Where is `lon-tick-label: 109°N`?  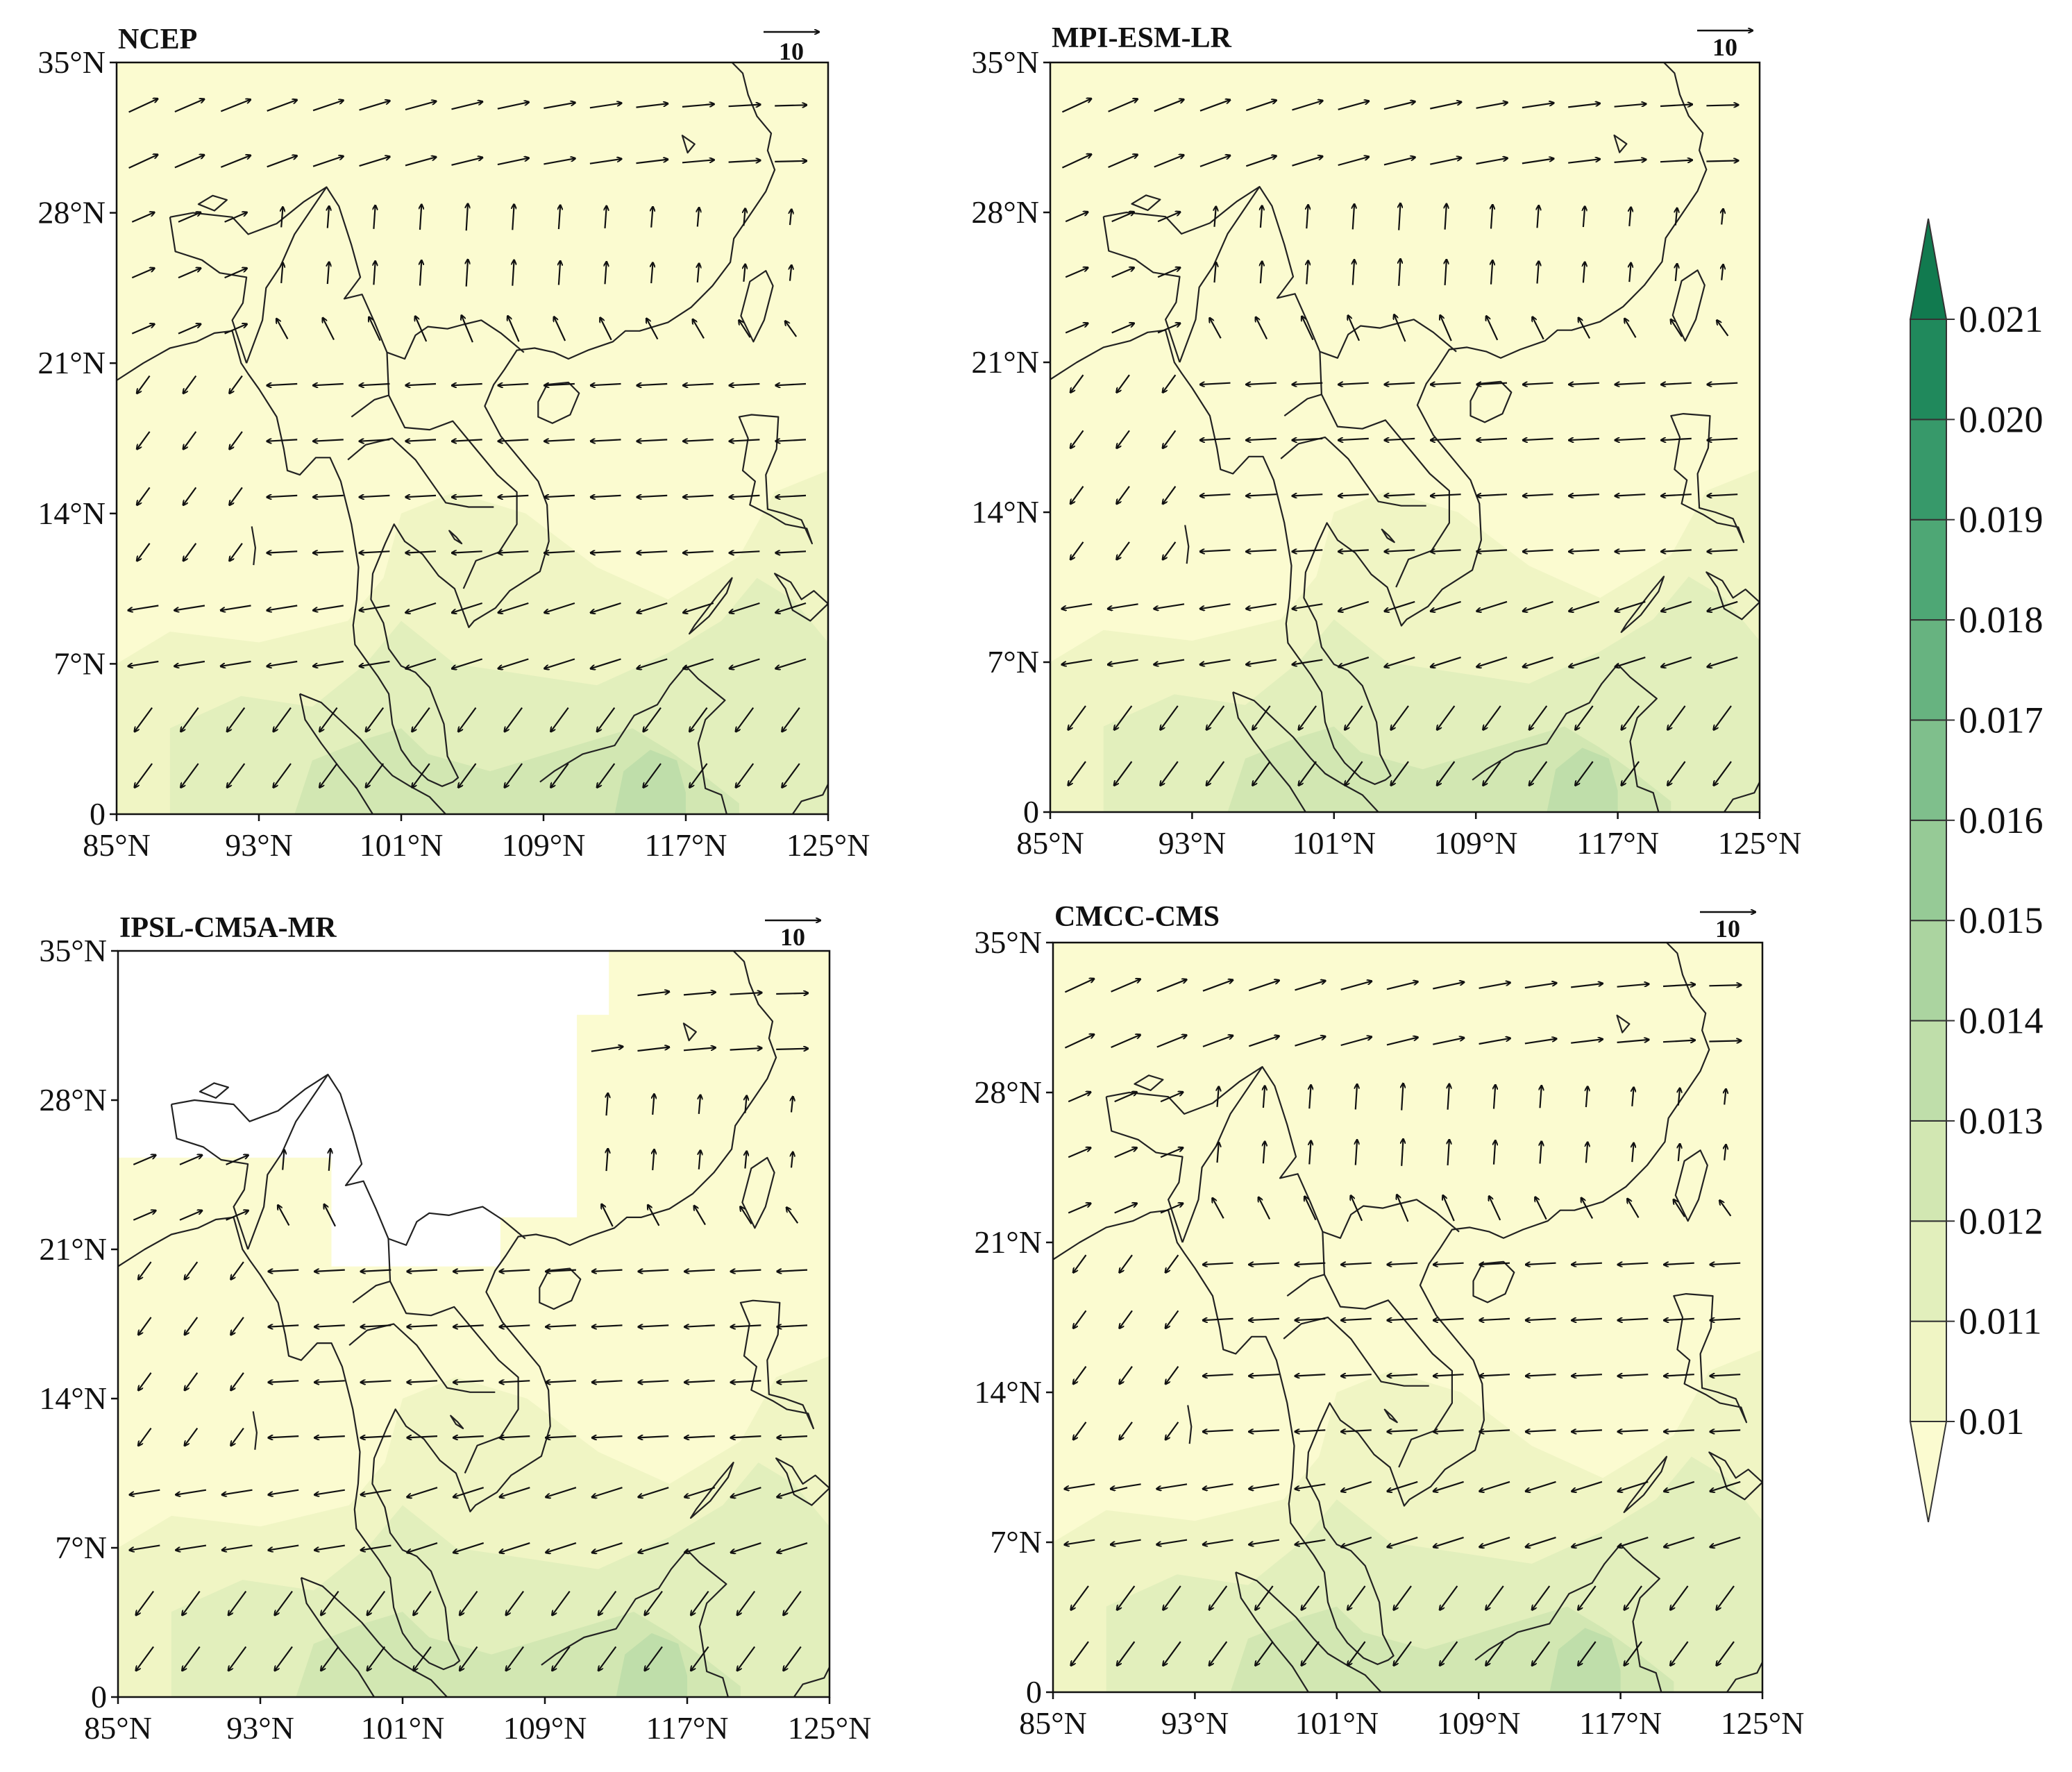 lon-tick-label: 109°N is located at coordinates (1476, 843).